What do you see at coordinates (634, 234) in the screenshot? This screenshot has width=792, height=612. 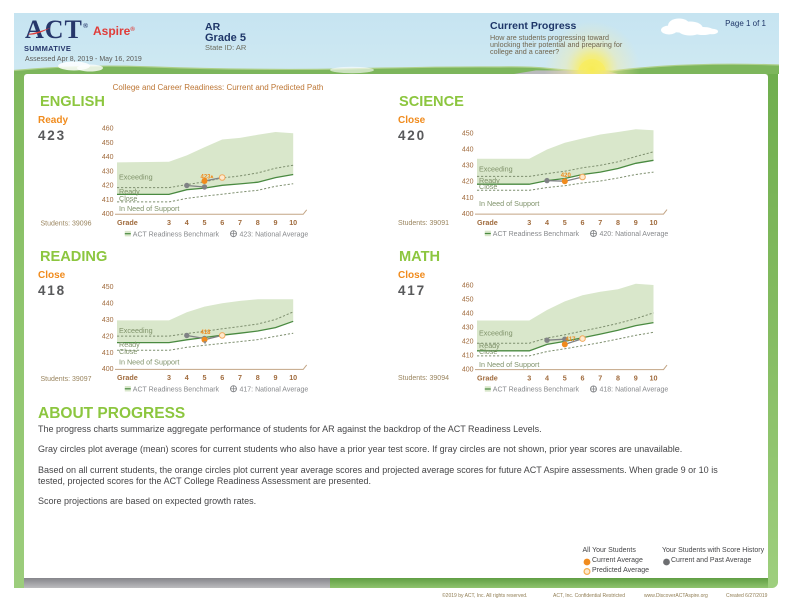 I see `svg-text: 420: National Average` at bounding box center [634, 234].